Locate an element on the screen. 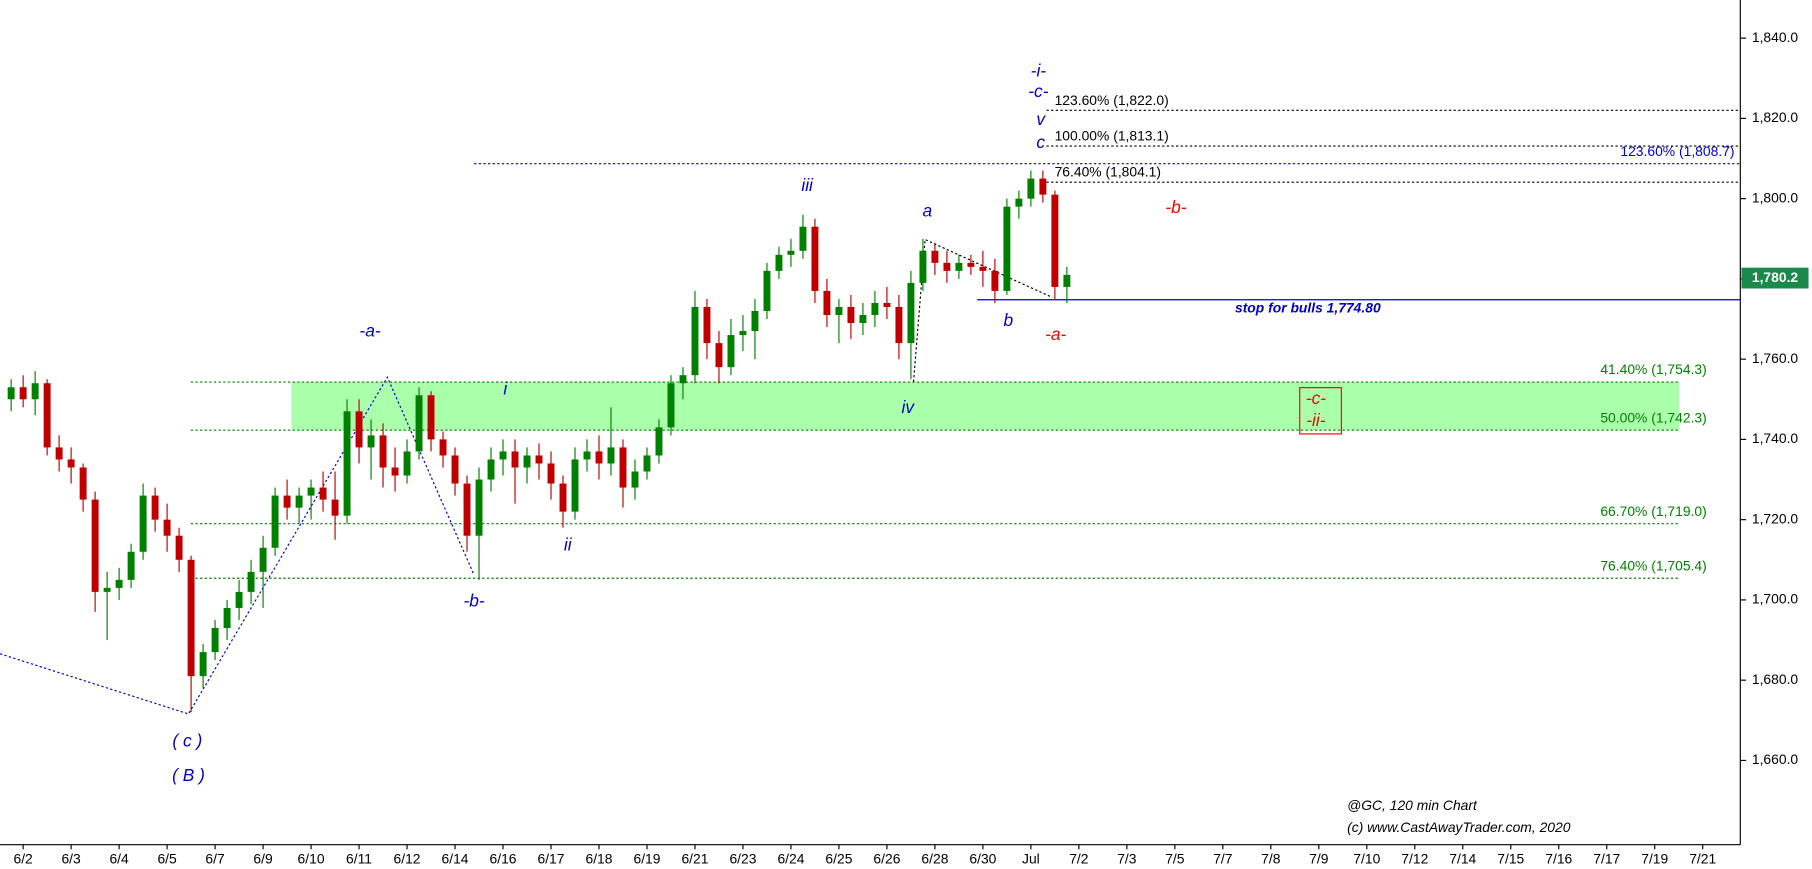 The height and width of the screenshot is (869, 1812). x-tick-label: 7/12 is located at coordinates (1414, 858).